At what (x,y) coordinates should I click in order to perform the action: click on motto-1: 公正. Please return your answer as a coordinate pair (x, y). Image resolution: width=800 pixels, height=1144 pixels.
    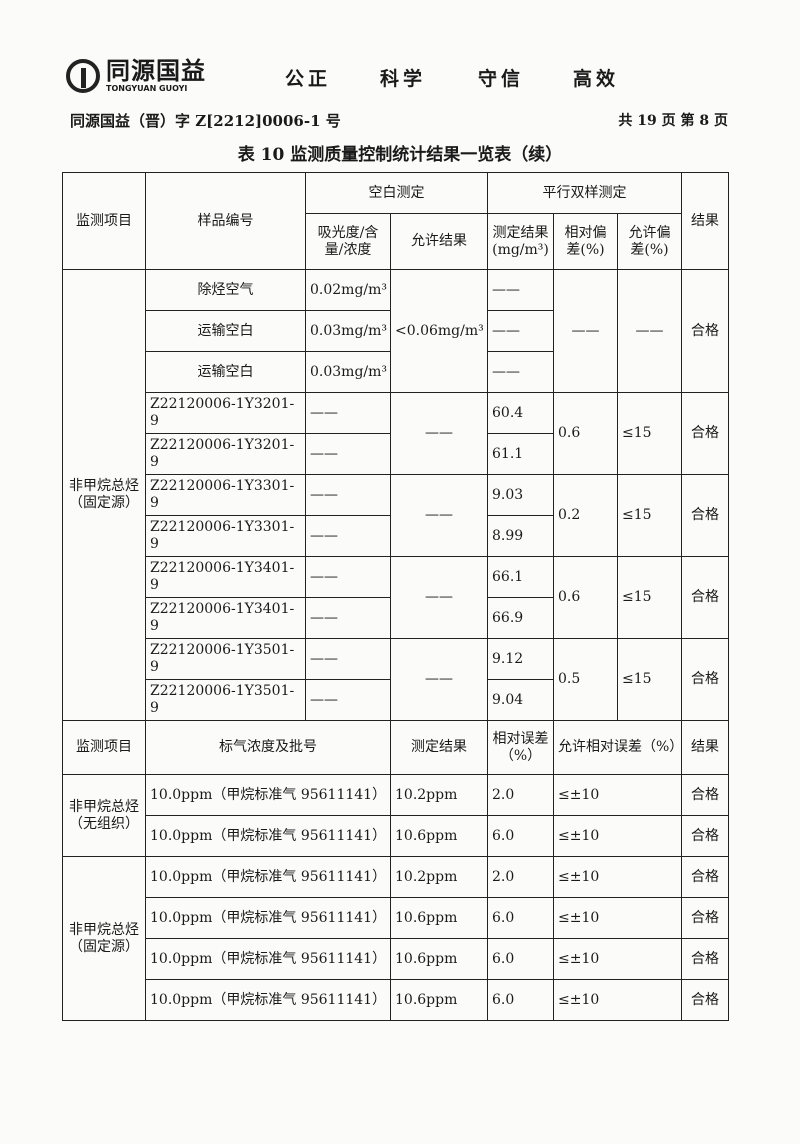
    Looking at the image, I should click on (308, 79).